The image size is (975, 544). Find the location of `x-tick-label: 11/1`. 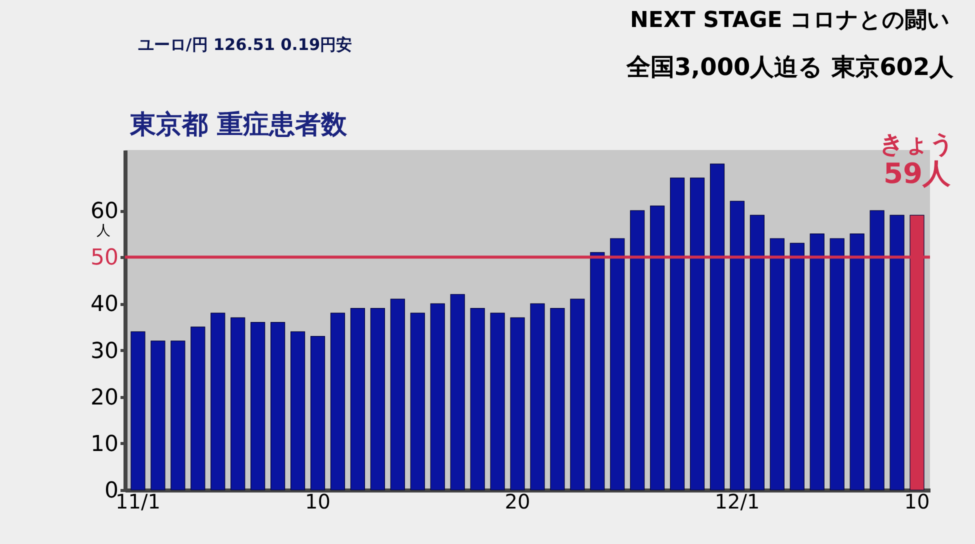

x-tick-label: 11/1 is located at coordinates (138, 502).